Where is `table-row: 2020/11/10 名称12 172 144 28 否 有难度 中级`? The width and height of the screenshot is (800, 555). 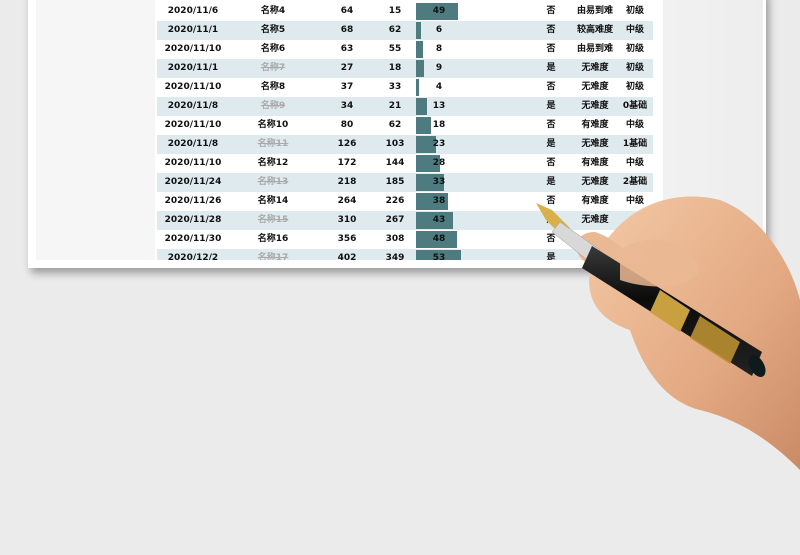 table-row: 2020/11/10 名称12 172 144 28 否 有难度 中级 is located at coordinates (405, 163).